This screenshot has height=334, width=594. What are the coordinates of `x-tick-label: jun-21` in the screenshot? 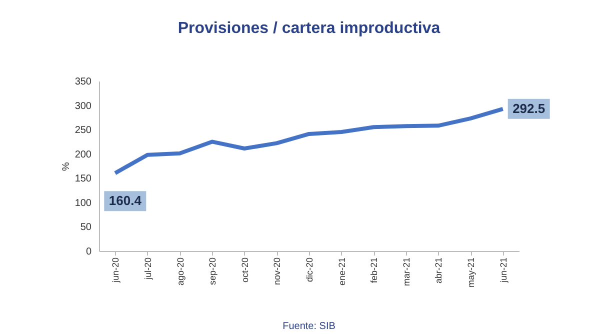 It's located at (503, 271).